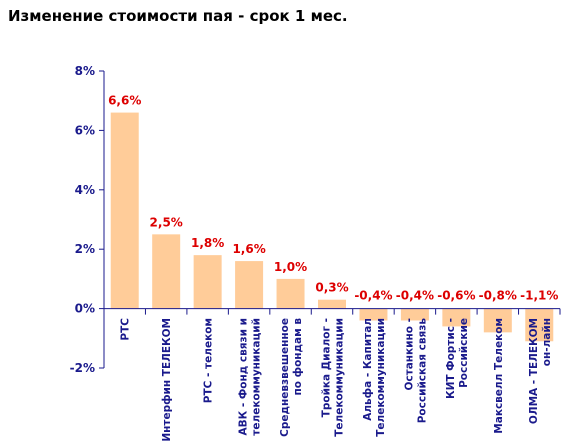 The height and width of the screenshot is (446, 568). I want to click on data-label: 6,6%, so click(124, 101).